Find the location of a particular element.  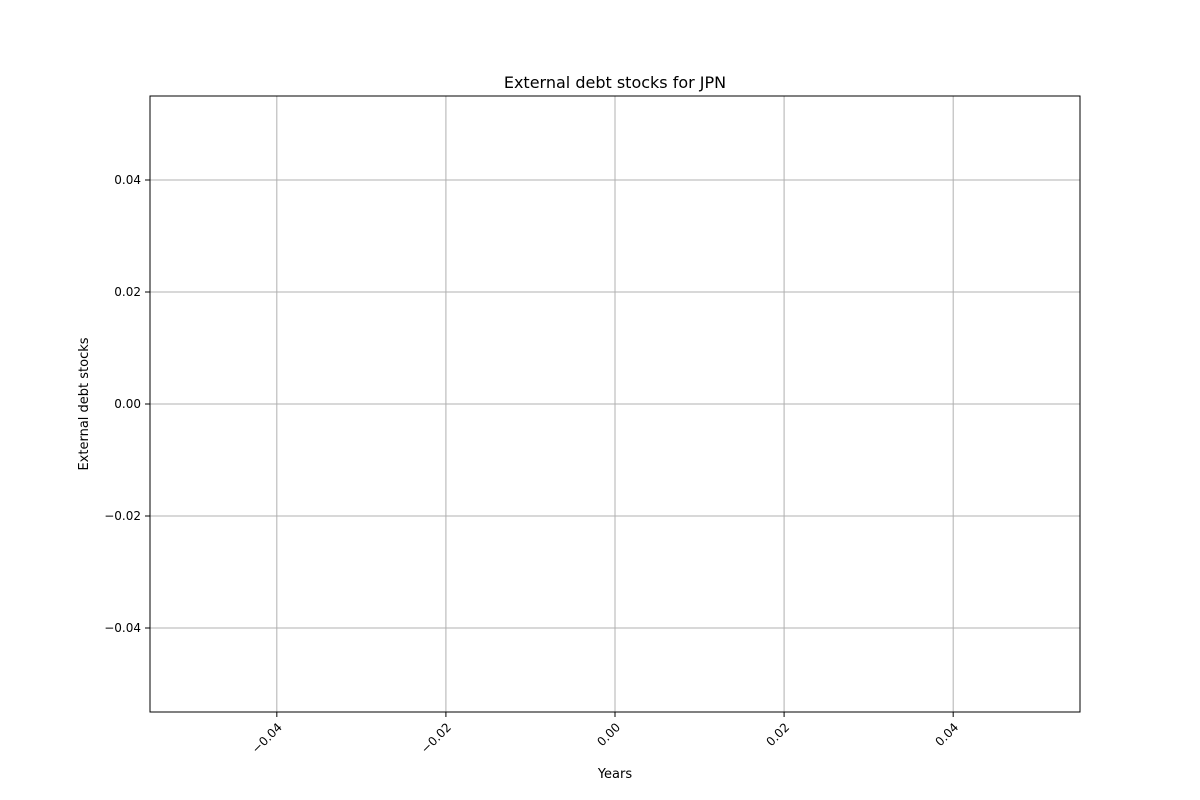

y-tick-label: 0.02 is located at coordinates (127, 292).